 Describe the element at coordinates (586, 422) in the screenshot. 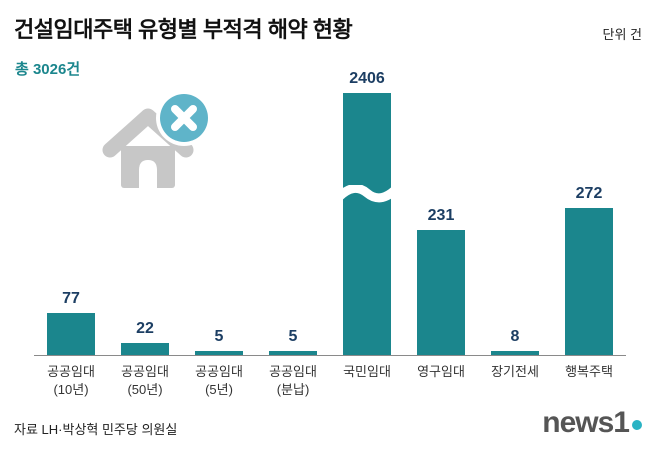

I see `news1-logo-text: news1` at that location.